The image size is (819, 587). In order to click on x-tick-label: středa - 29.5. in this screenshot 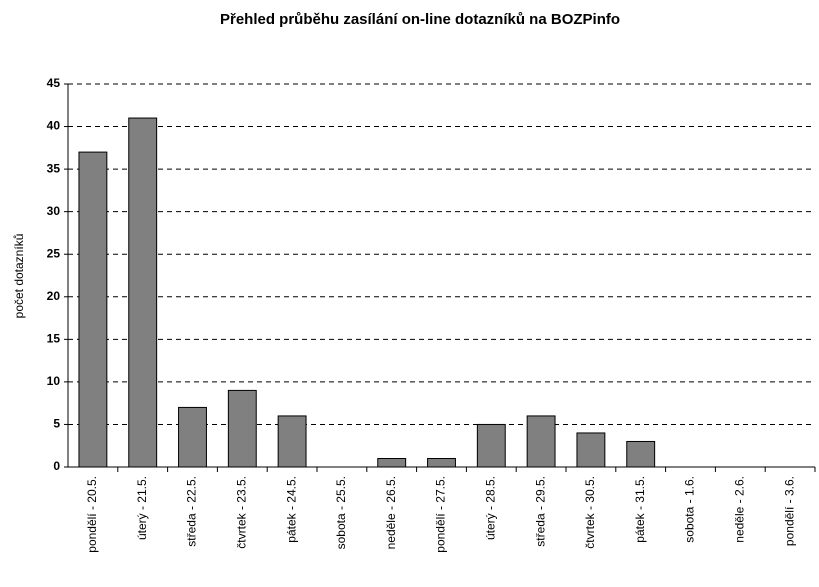, I will do `click(540, 511)`.